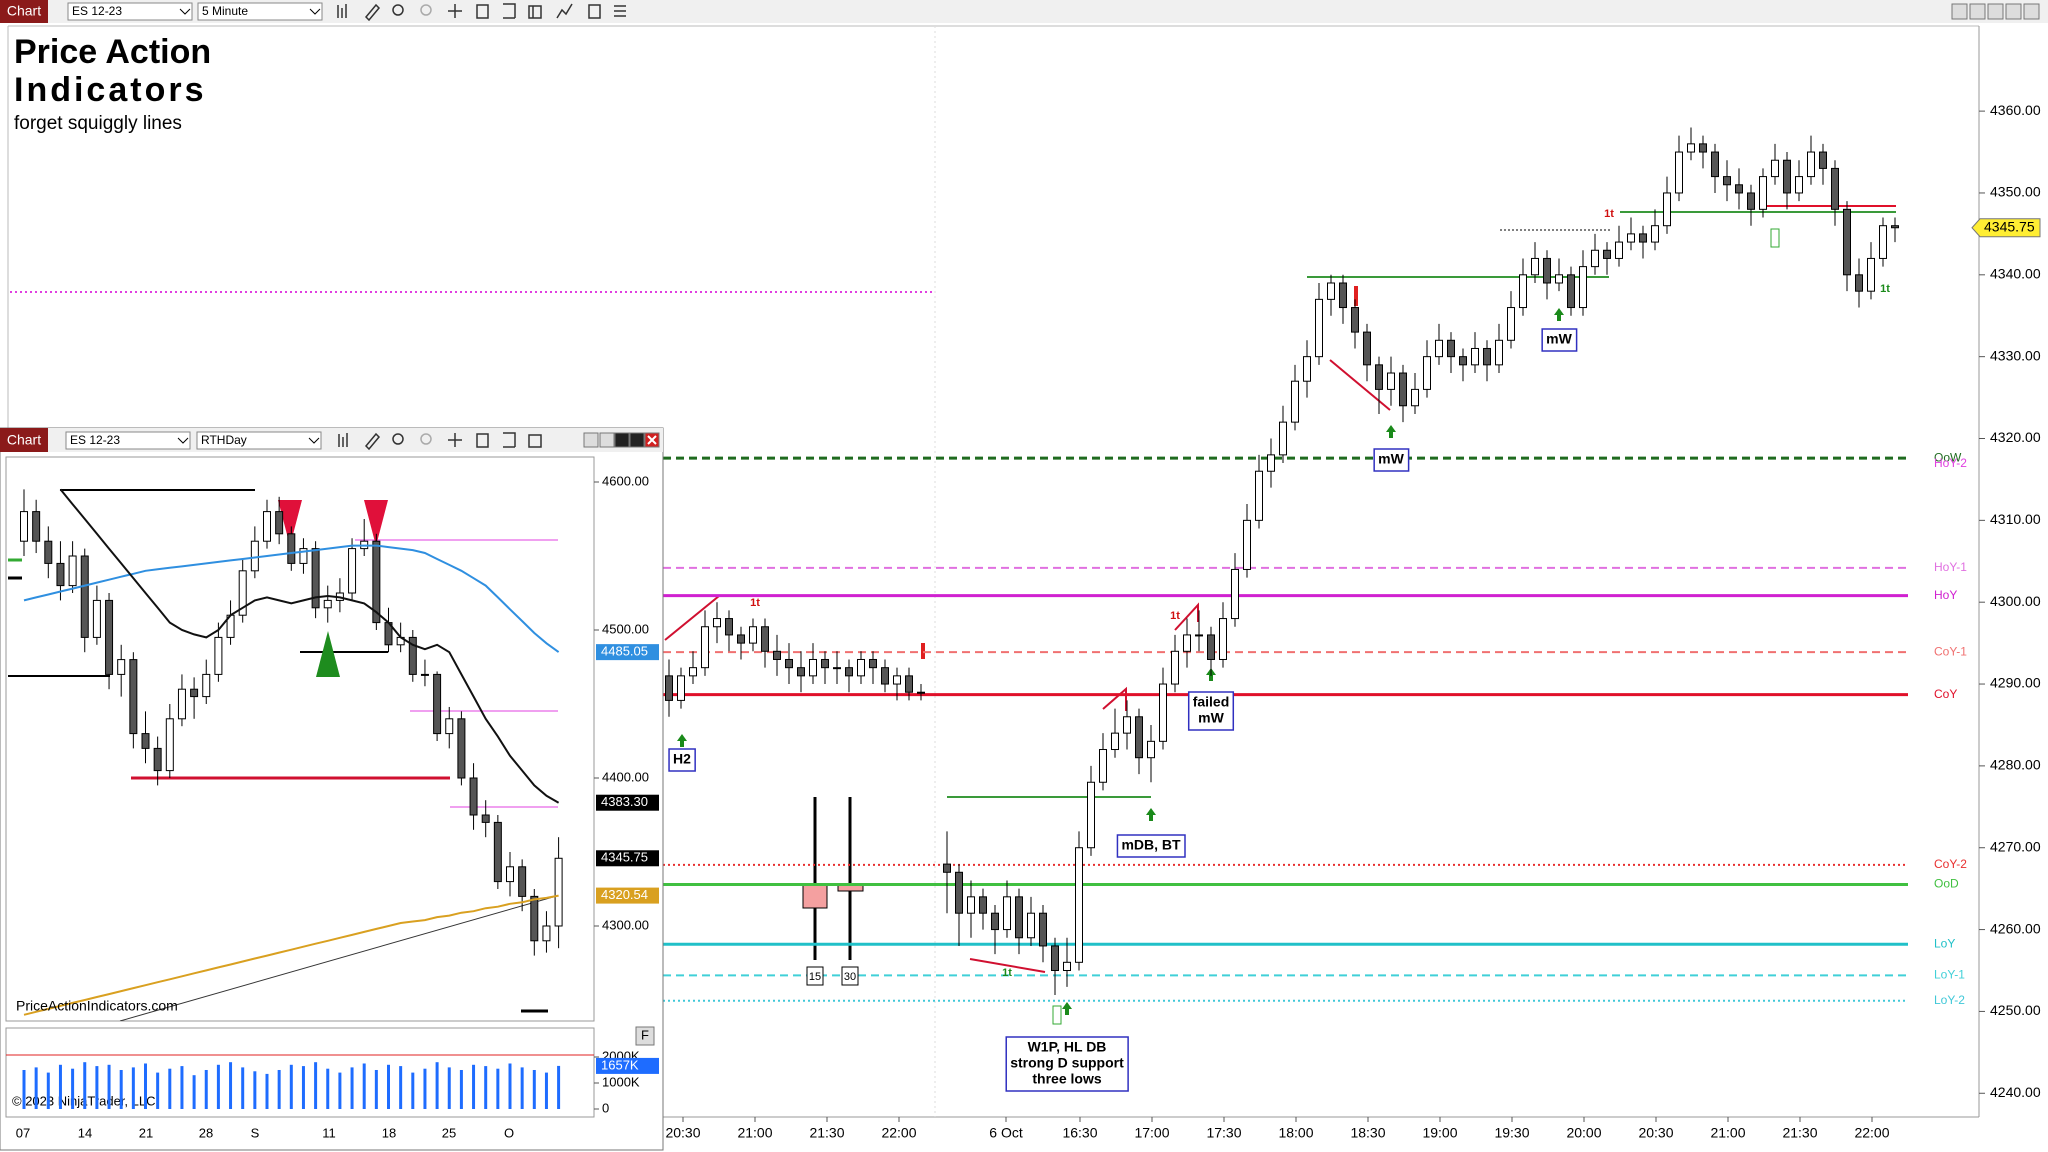 This screenshot has width=2048, height=1152. What do you see at coordinates (620, 11) in the screenshot?
I see `menu-icon` at bounding box center [620, 11].